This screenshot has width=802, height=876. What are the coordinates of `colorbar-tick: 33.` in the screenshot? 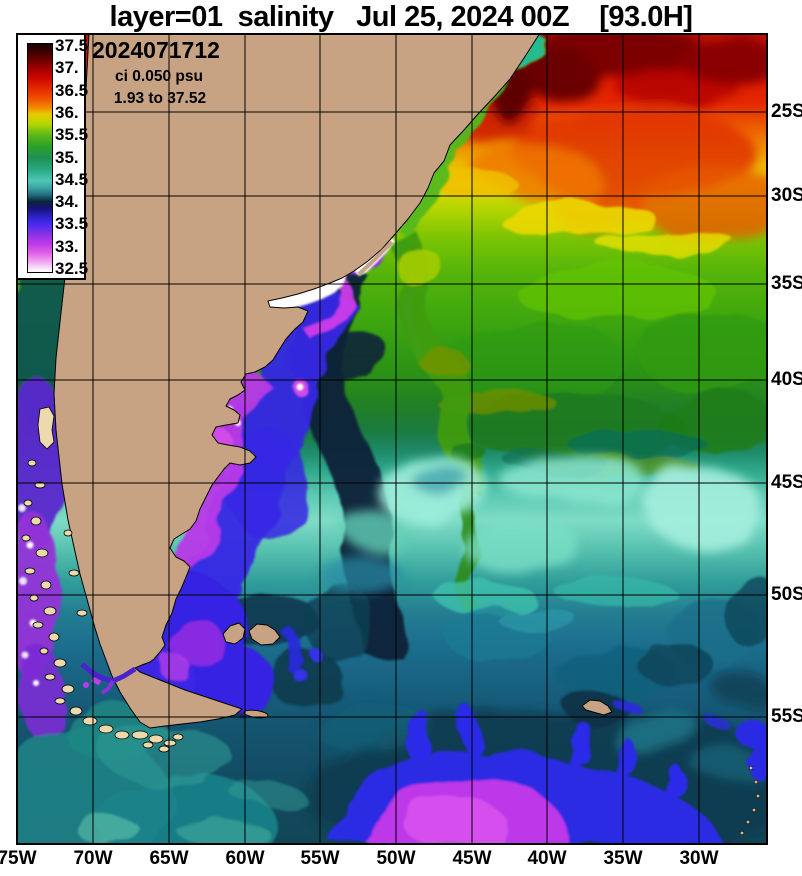 It's located at (67, 246).